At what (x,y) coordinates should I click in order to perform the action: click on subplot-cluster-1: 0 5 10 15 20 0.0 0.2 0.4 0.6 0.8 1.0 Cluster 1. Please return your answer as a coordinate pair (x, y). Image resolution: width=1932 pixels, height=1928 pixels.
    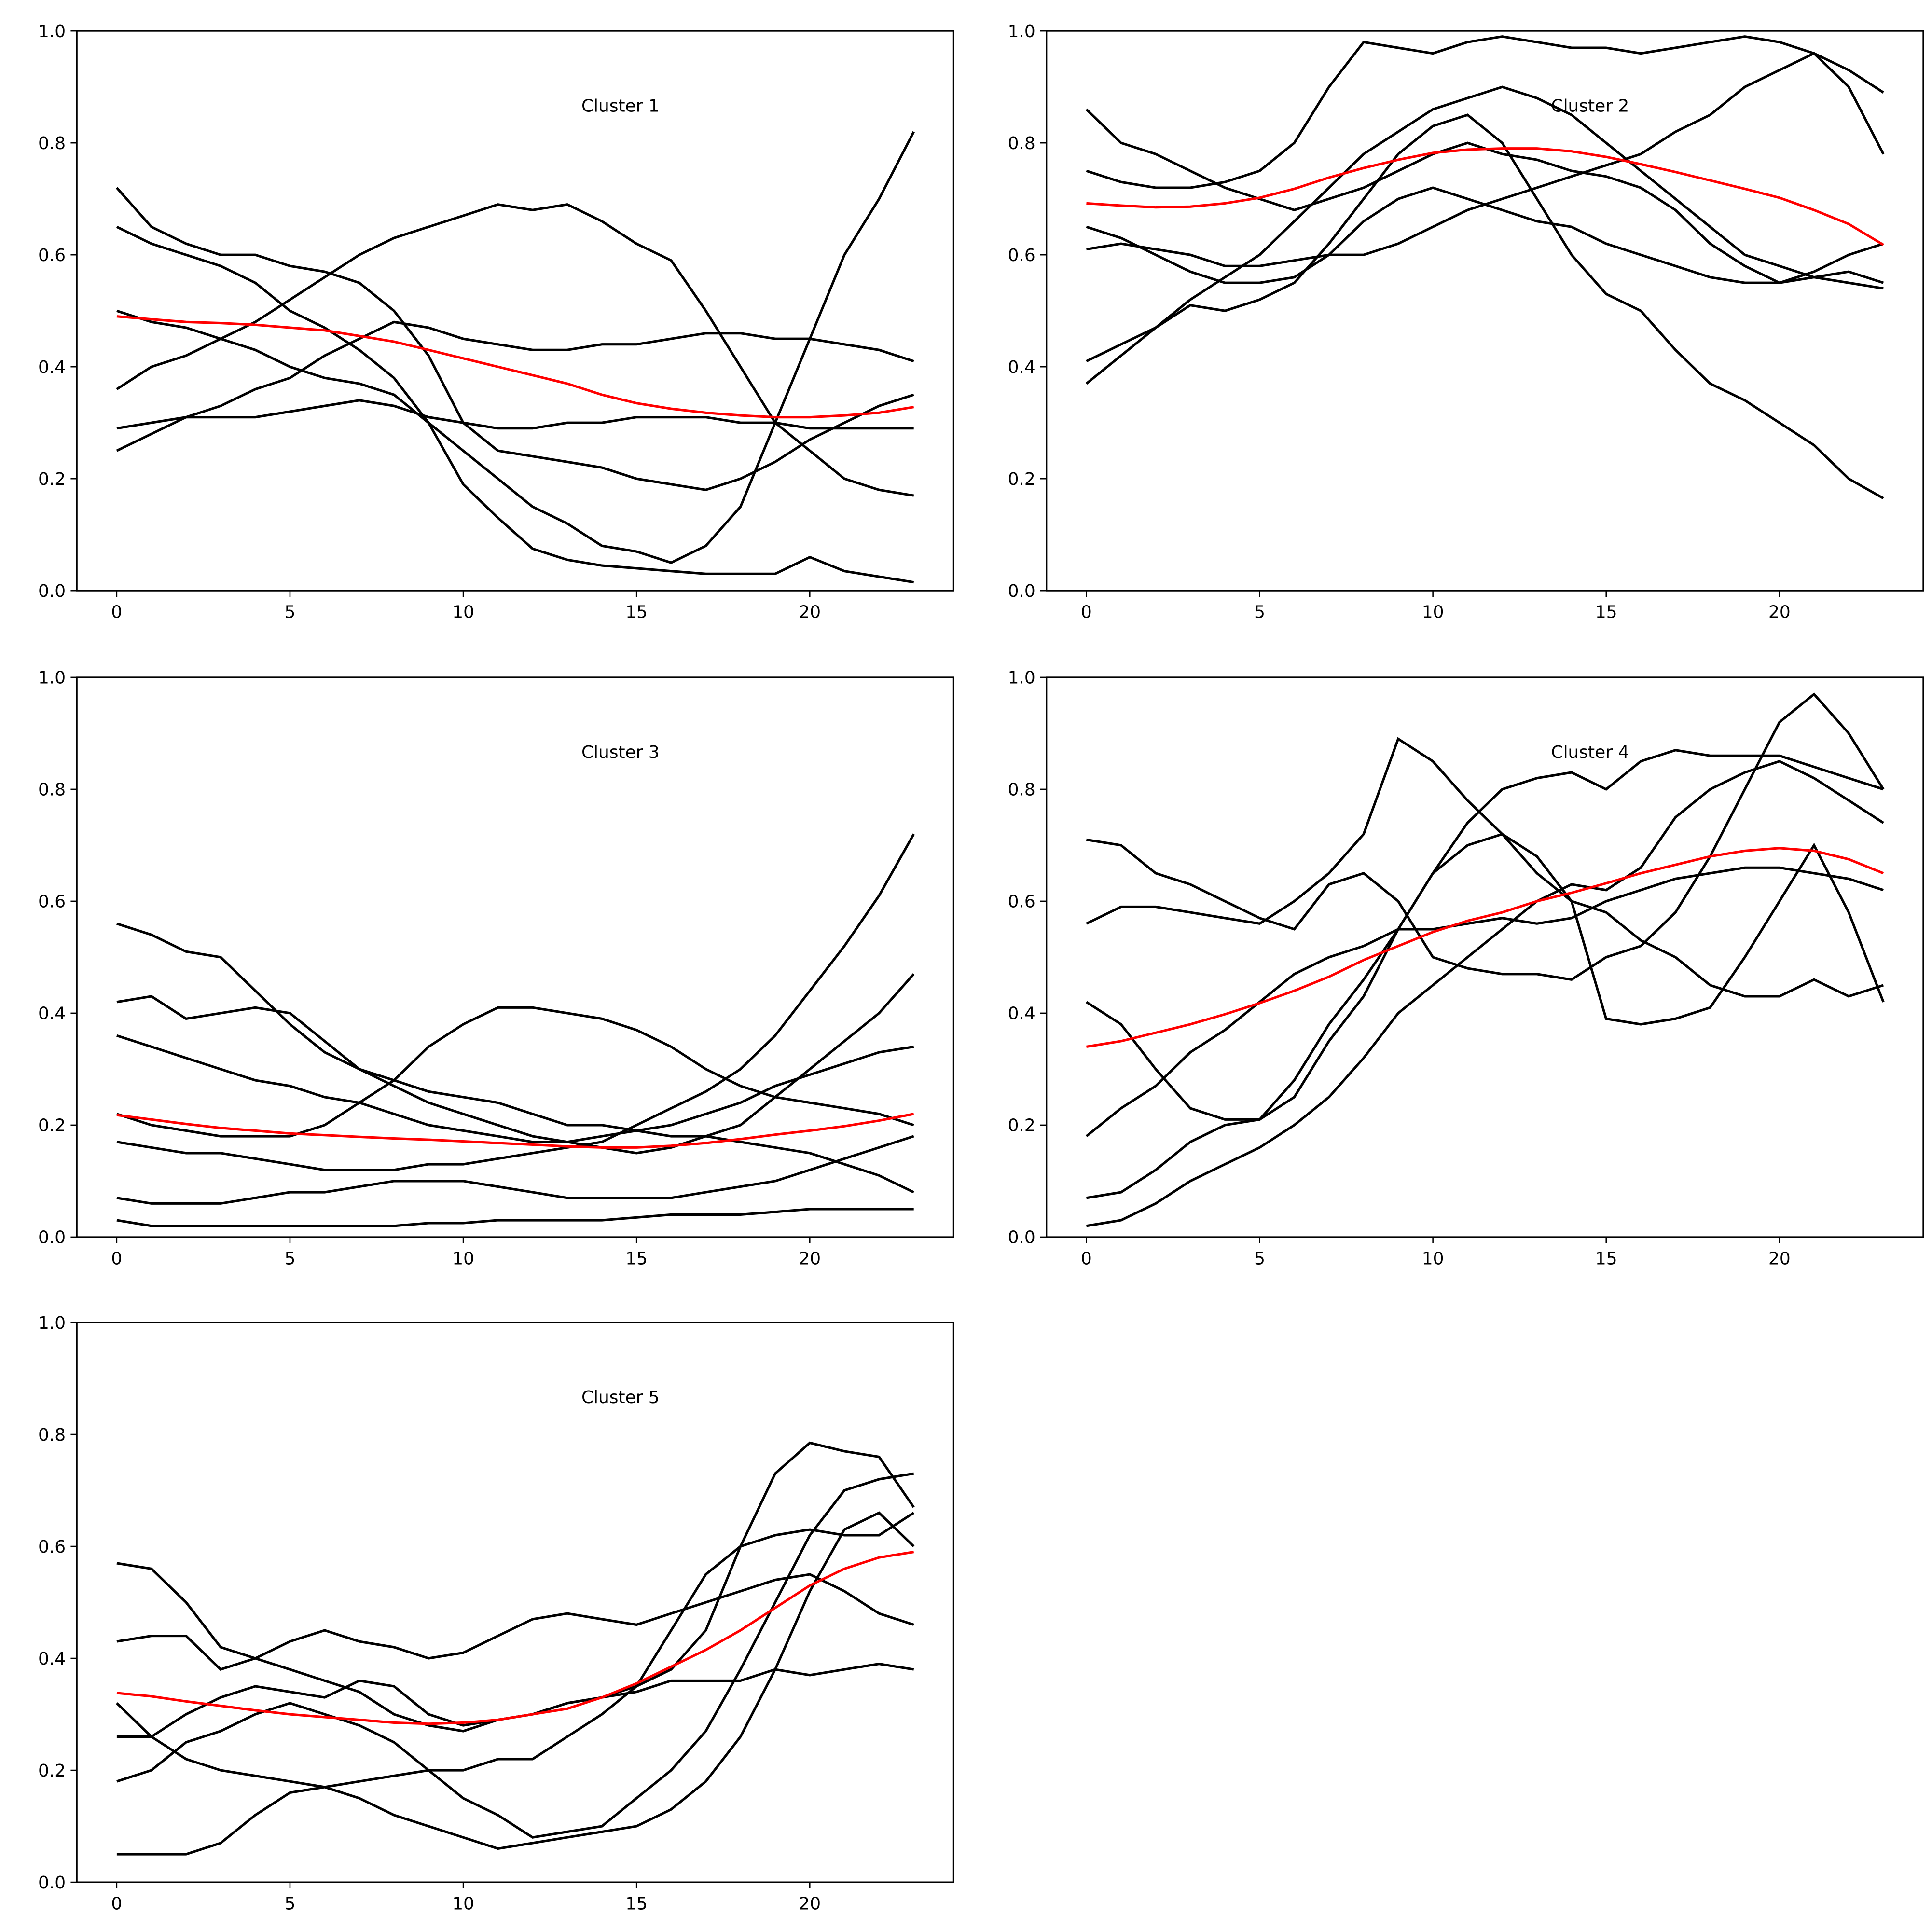
    Looking at the image, I should click on (496, 322).